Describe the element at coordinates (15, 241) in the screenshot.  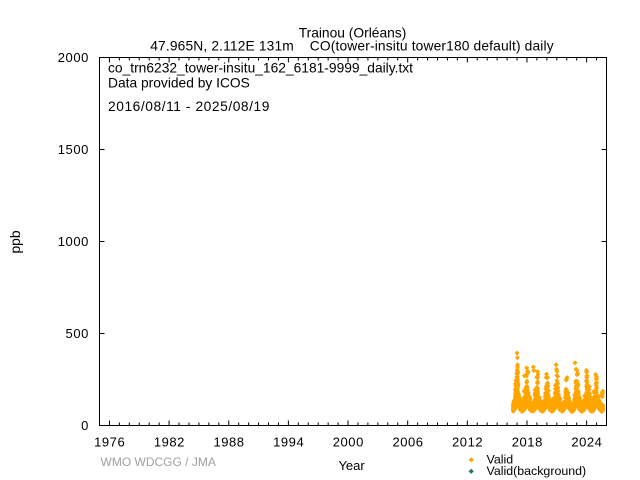
I see `svg-text: ppb` at that location.